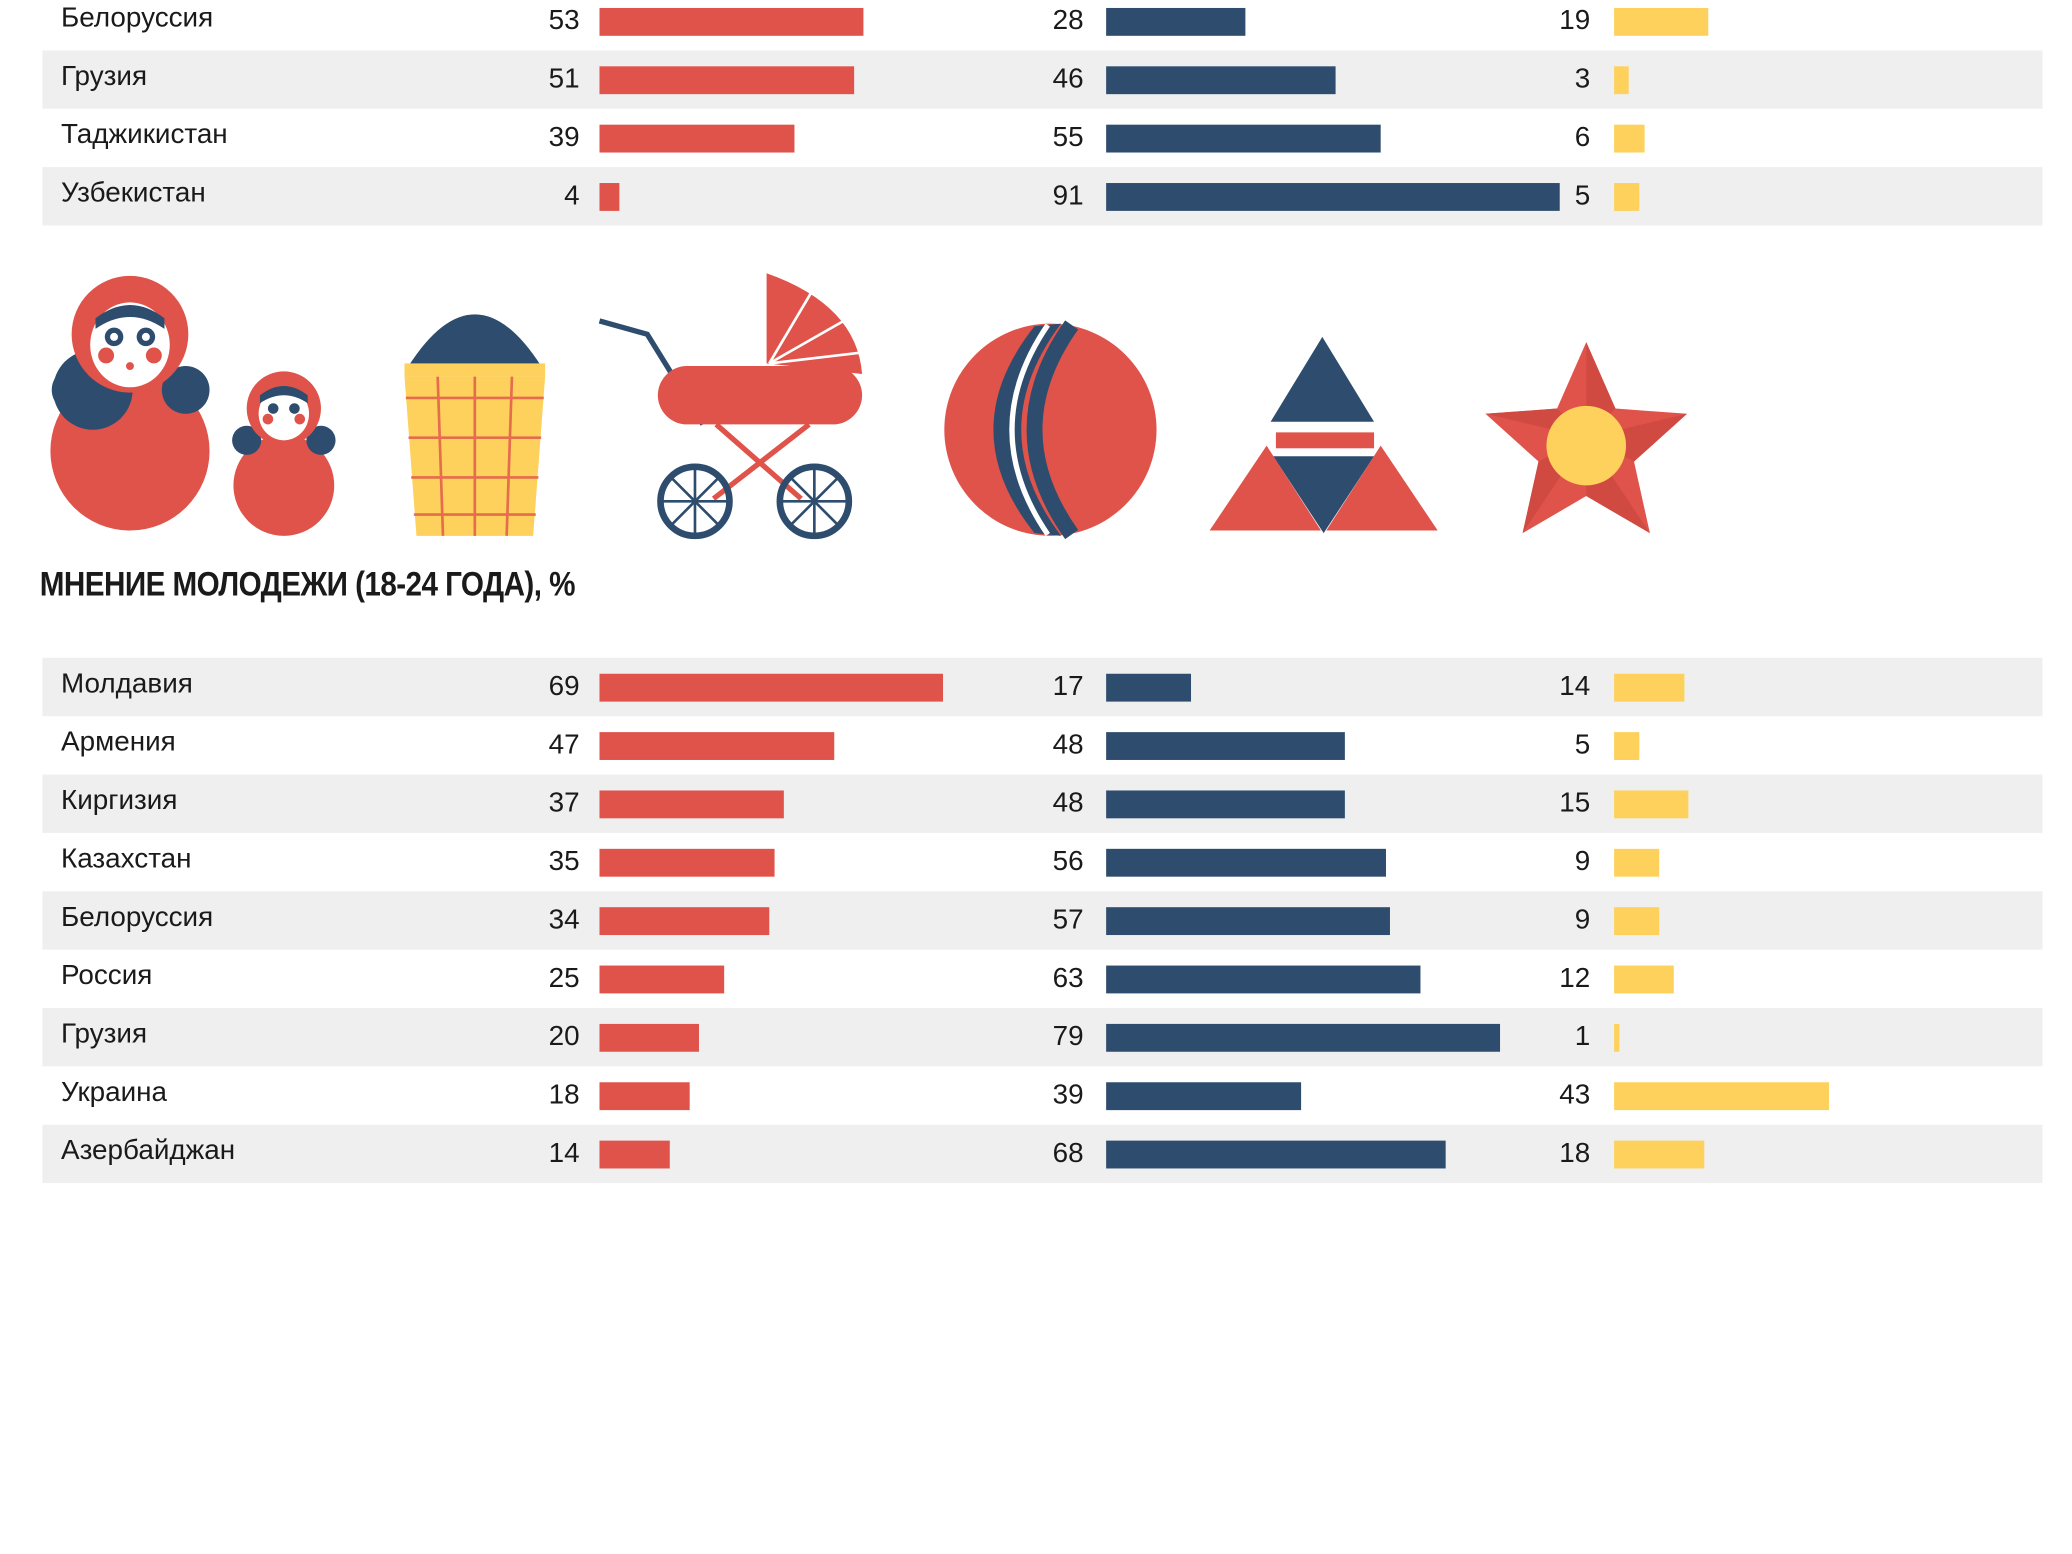  I want to click on country-label: Россия, so click(107, 975).